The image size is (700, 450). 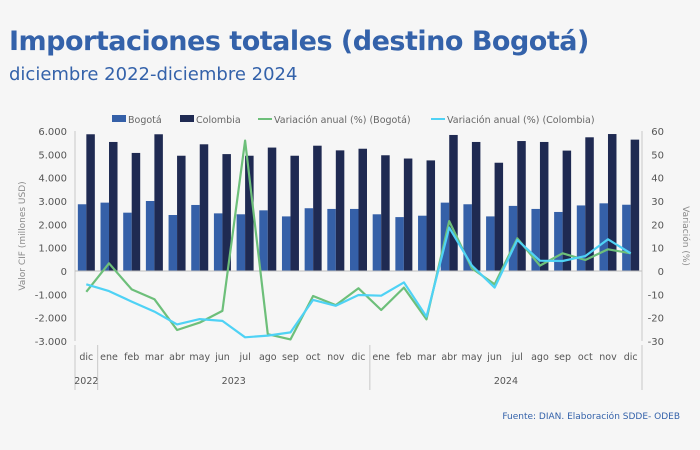 I want to click on y-right-tick-label: 50, so click(x=657, y=155).